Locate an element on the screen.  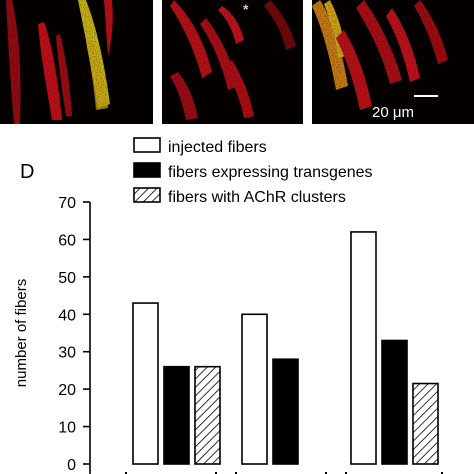
scale-bar-label: 20 μm is located at coordinates (393, 112).